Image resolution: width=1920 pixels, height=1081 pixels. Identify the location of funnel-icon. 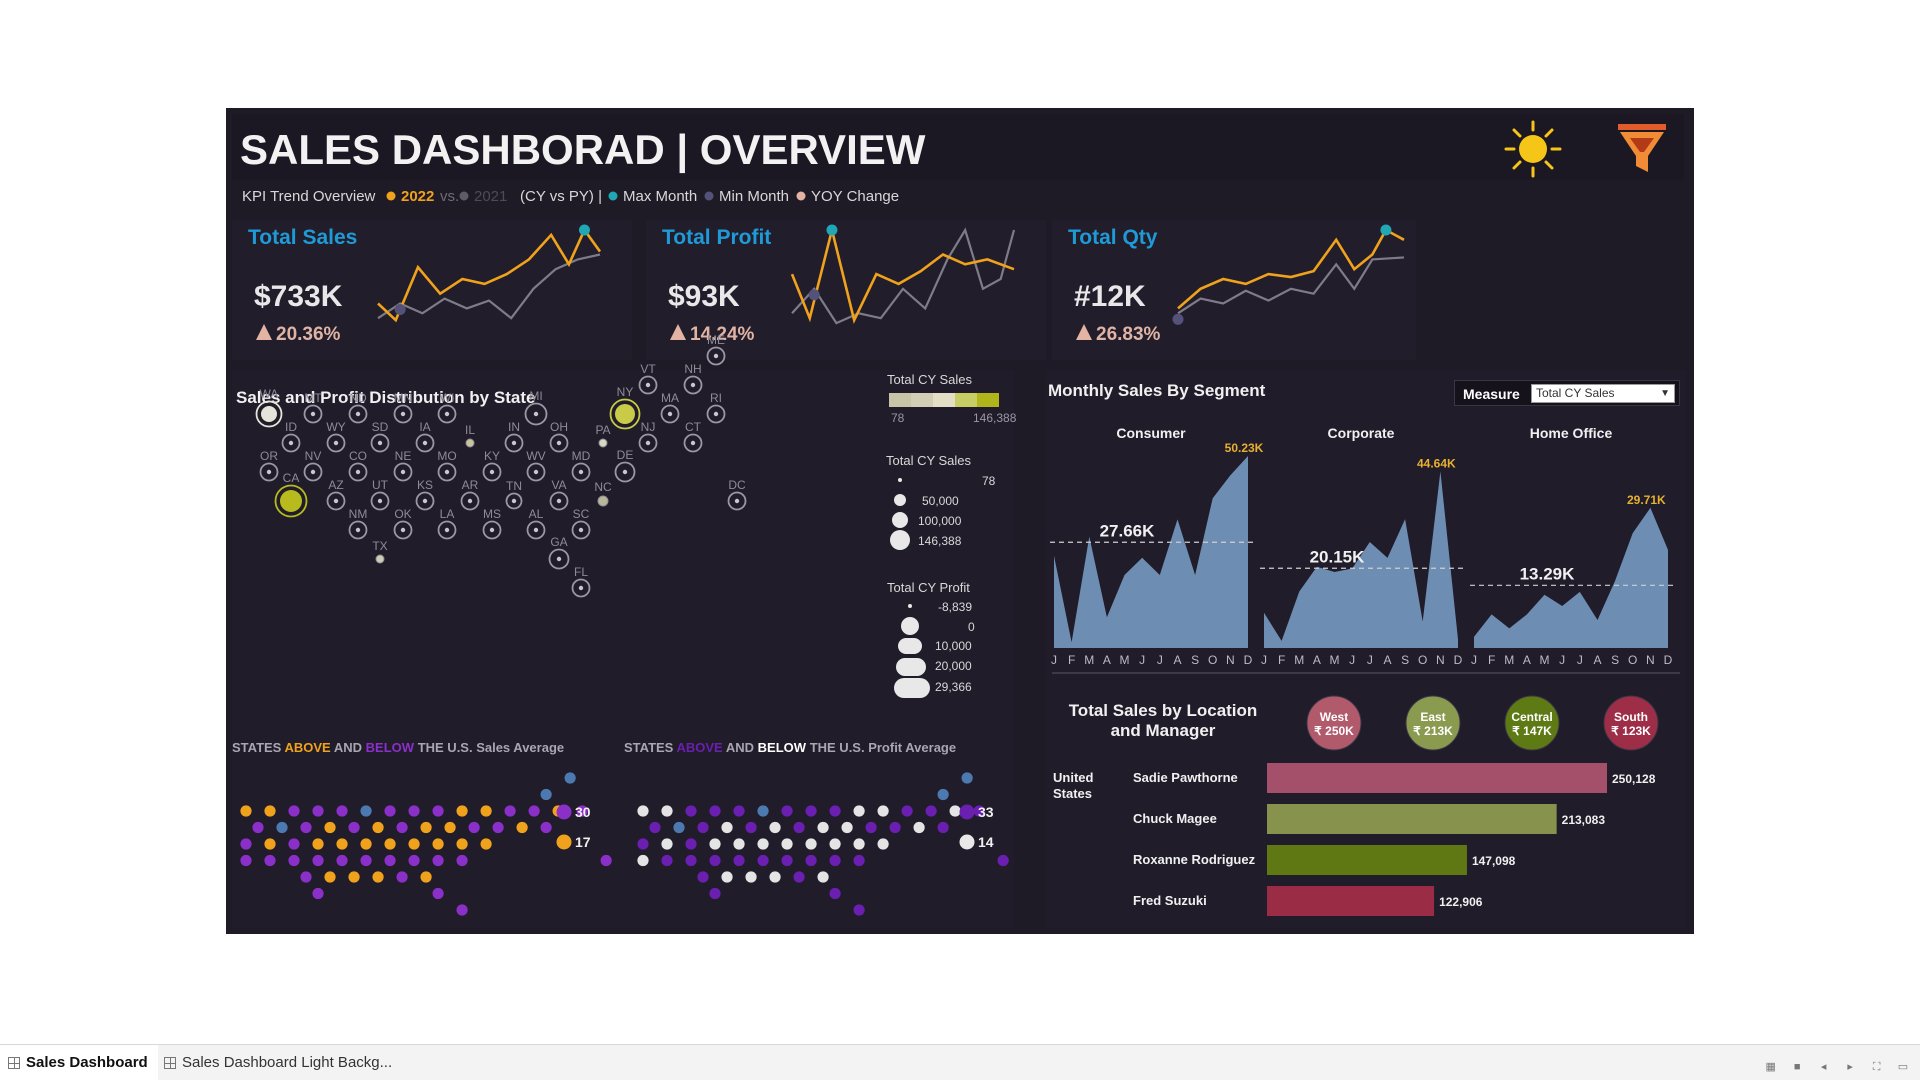
(1642, 148).